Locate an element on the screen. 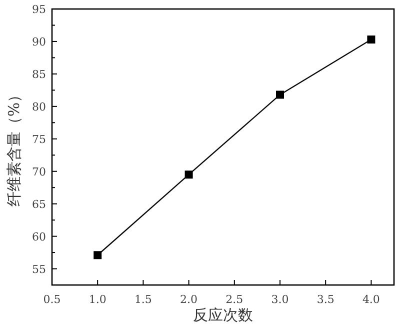 The width and height of the screenshot is (415, 330). x-tick-label: 1.0 is located at coordinates (97, 299).